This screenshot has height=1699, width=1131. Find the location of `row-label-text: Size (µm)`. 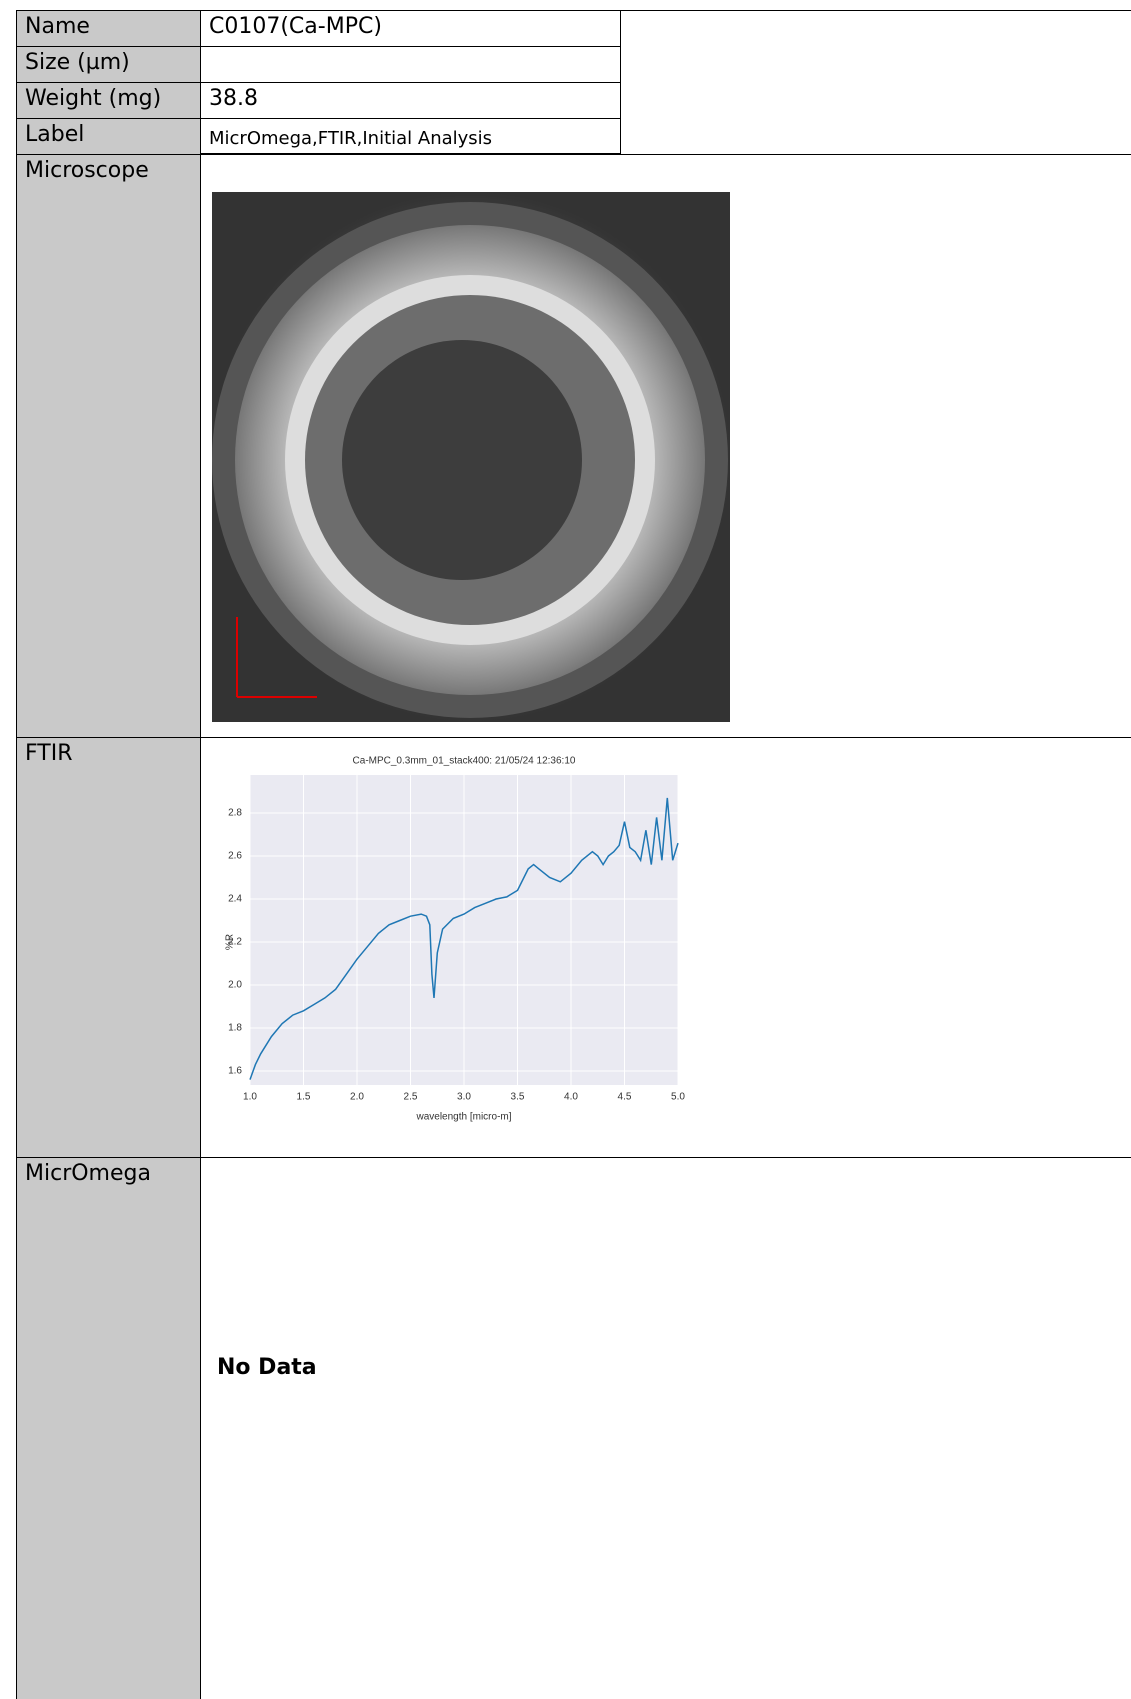

row-label-text: Size (µm) is located at coordinates (77, 62).